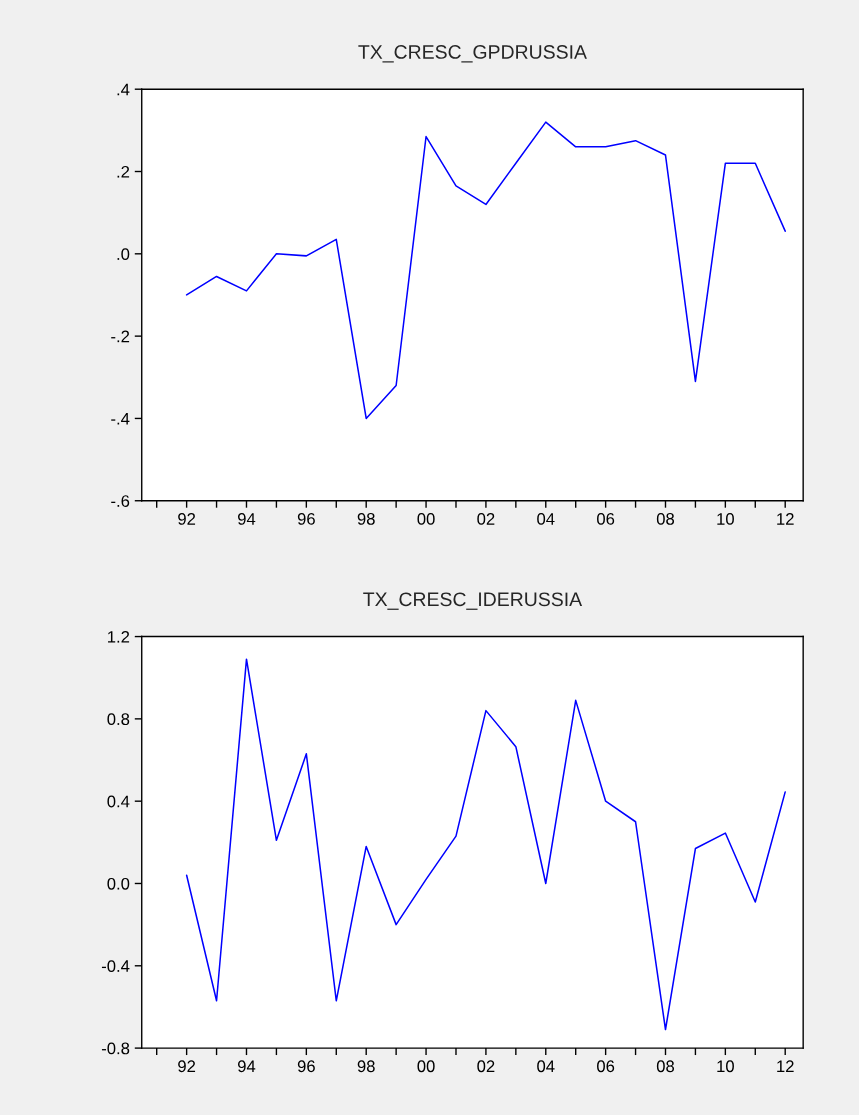 Image resolution: width=859 pixels, height=1115 pixels. Describe the element at coordinates (120, 419) in the screenshot. I see `y-tick-label: -.4` at that location.